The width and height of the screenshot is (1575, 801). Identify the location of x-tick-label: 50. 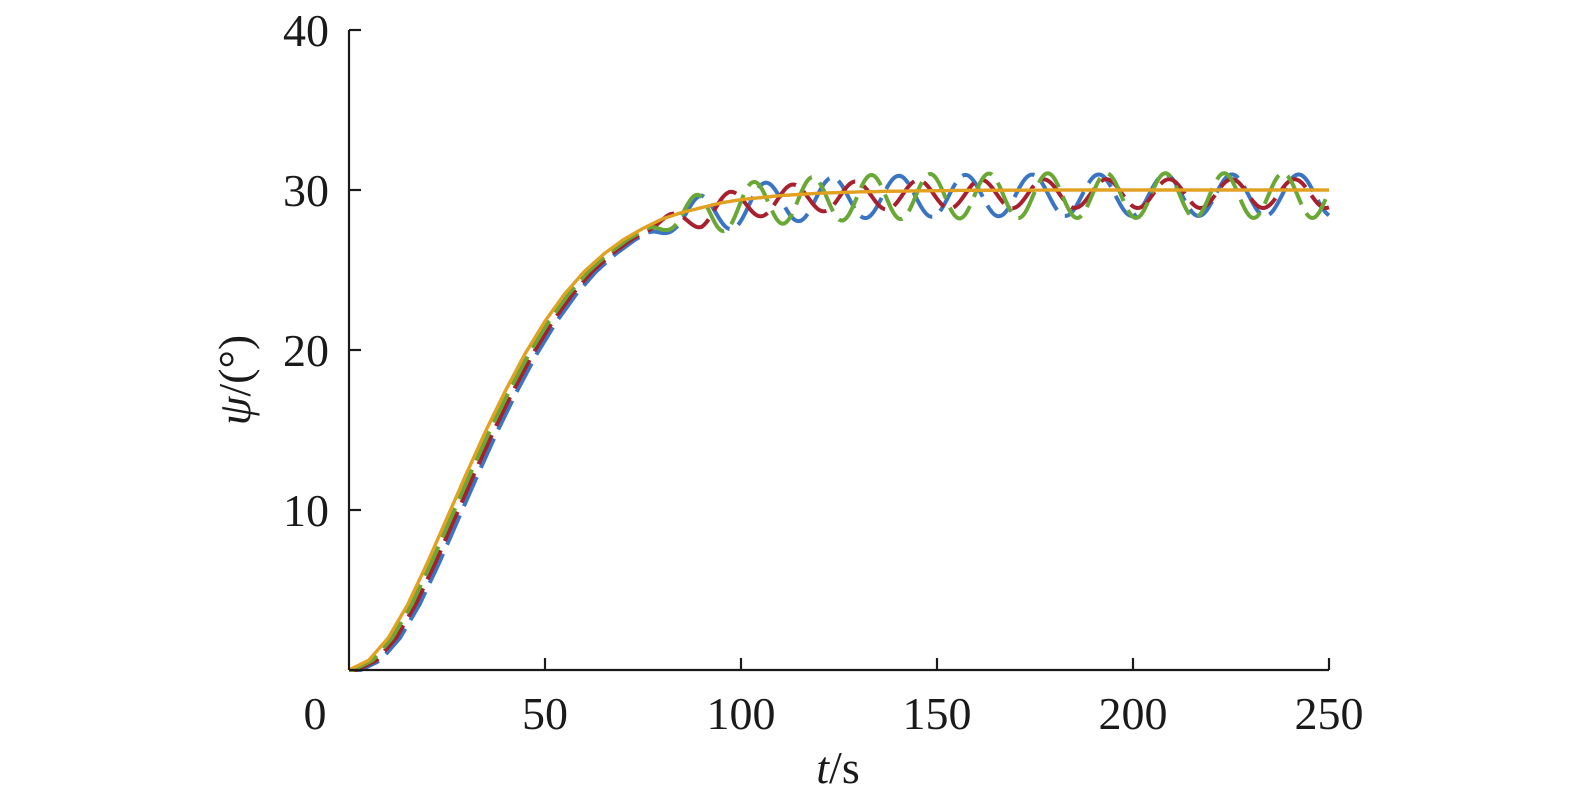
(545, 713).